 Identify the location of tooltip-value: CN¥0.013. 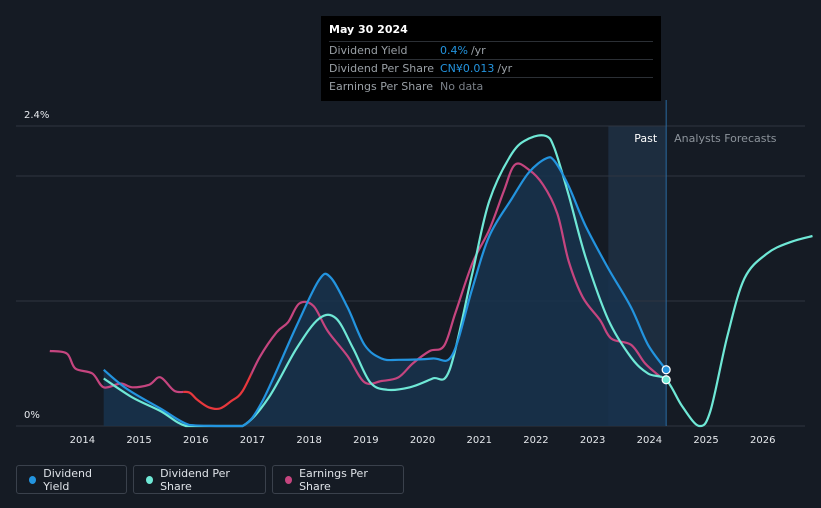
(467, 68).